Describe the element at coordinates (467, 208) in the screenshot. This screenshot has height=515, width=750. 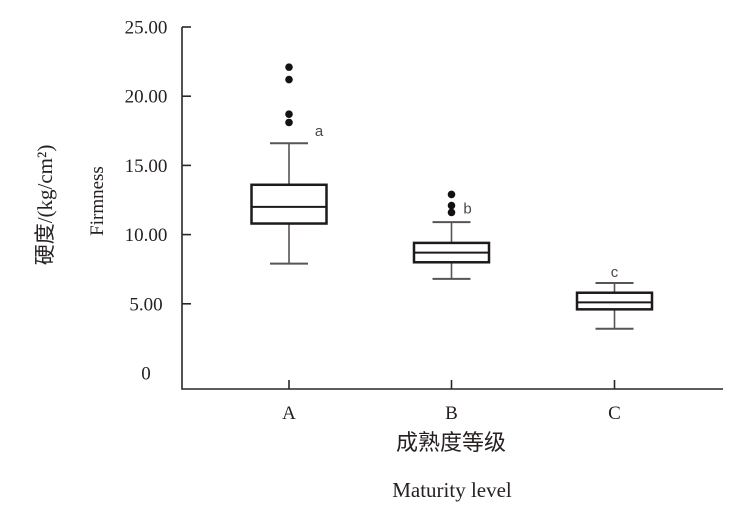
I see `sig-letter: b` at that location.